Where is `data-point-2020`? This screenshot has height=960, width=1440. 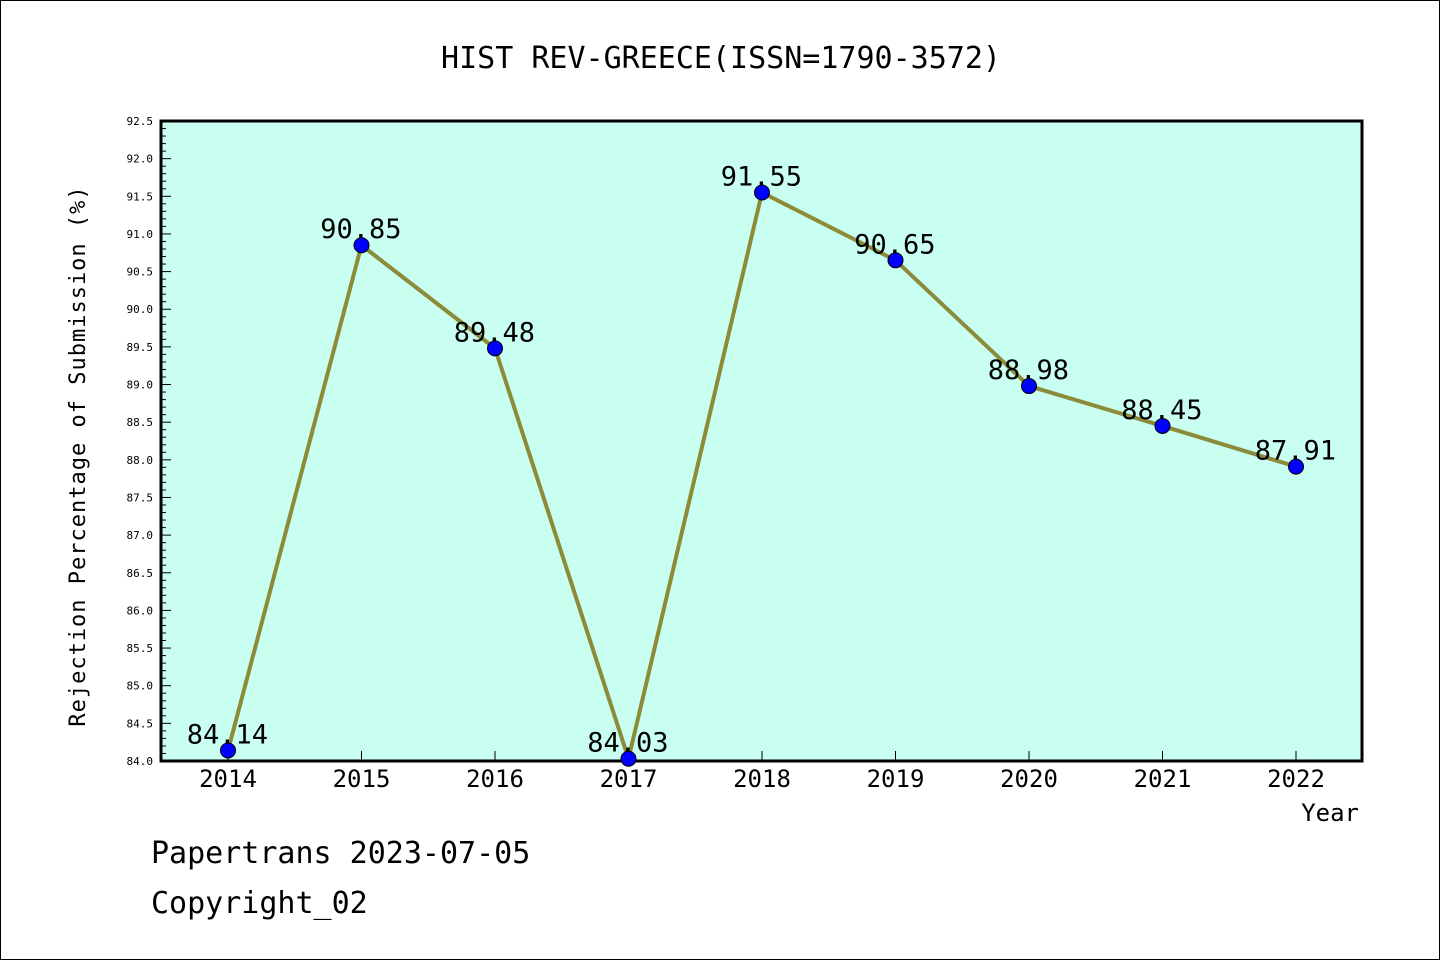
data-point-2020 is located at coordinates (1029, 386).